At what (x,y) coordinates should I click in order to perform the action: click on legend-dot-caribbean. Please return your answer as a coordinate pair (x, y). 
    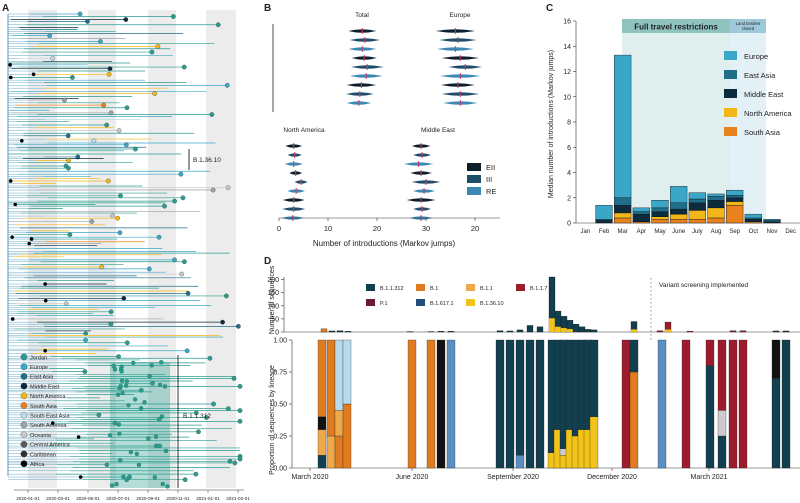
    Looking at the image, I should click on (24, 454).